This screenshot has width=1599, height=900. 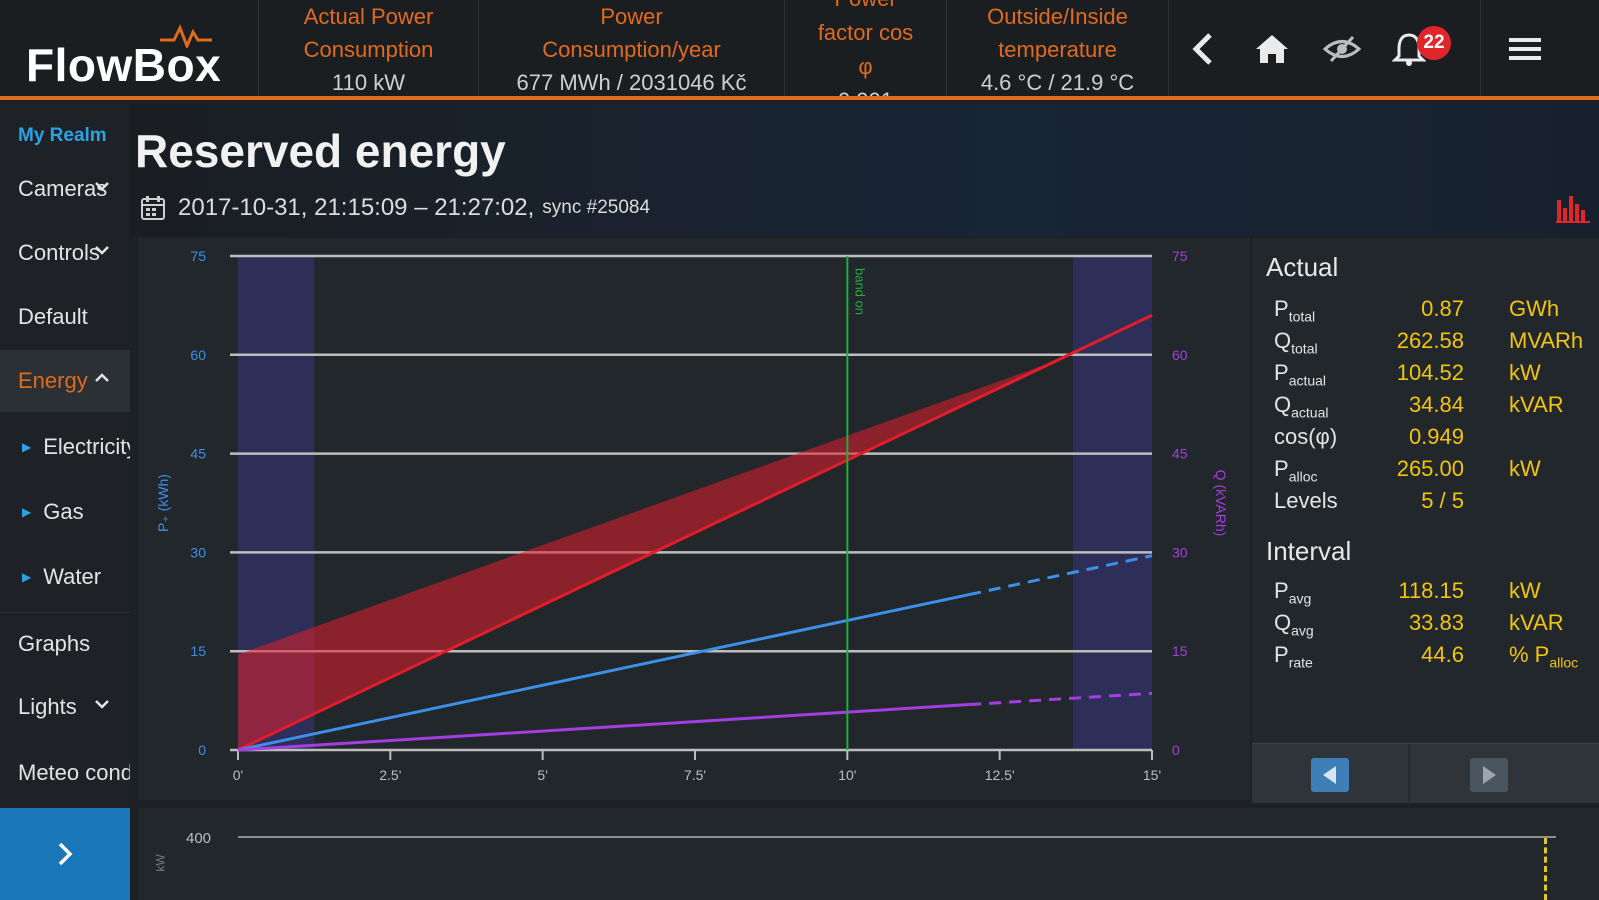 I want to click on sidebar-item-graphs: Graphs, so click(x=65, y=643).